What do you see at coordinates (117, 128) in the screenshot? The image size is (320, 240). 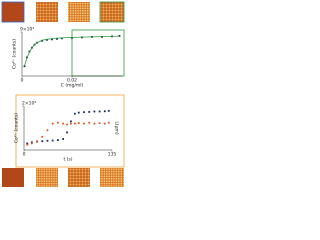 I see `y2-axis-label: L(μm)` at bounding box center [117, 128].